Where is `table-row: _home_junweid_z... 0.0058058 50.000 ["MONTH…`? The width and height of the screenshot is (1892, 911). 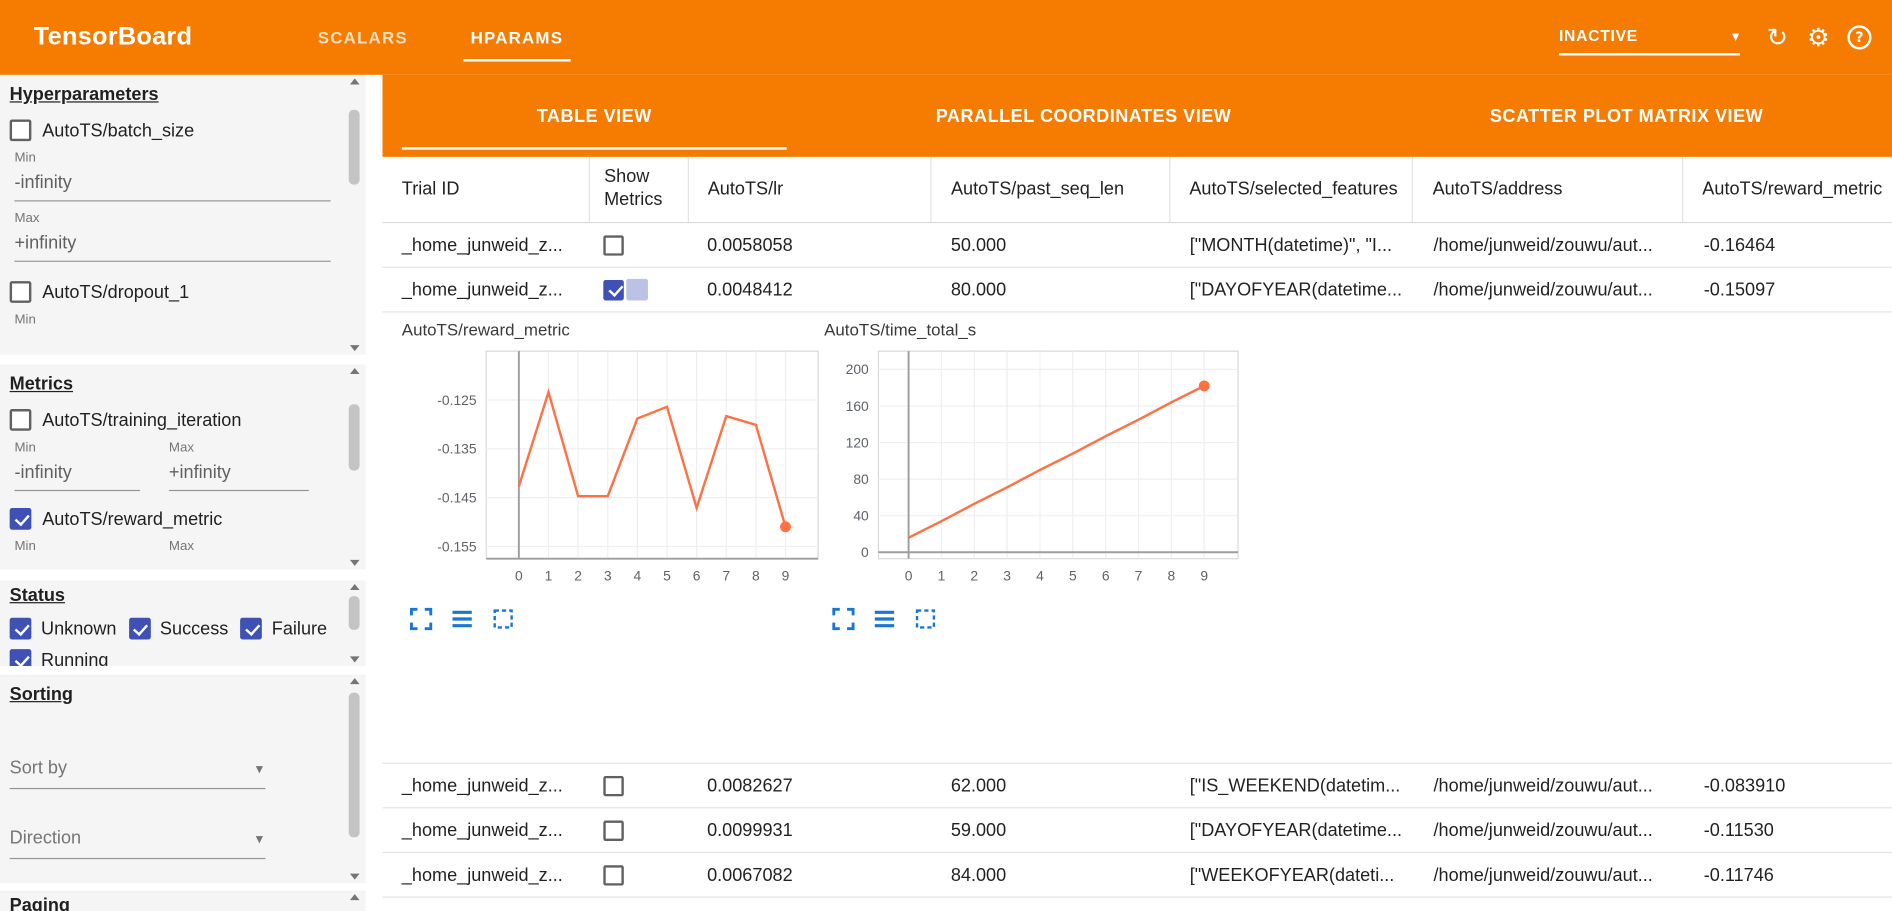 table-row: _home_junweid_z... 0.0058058 50.000 ["MONTH… is located at coordinates (1137, 245).